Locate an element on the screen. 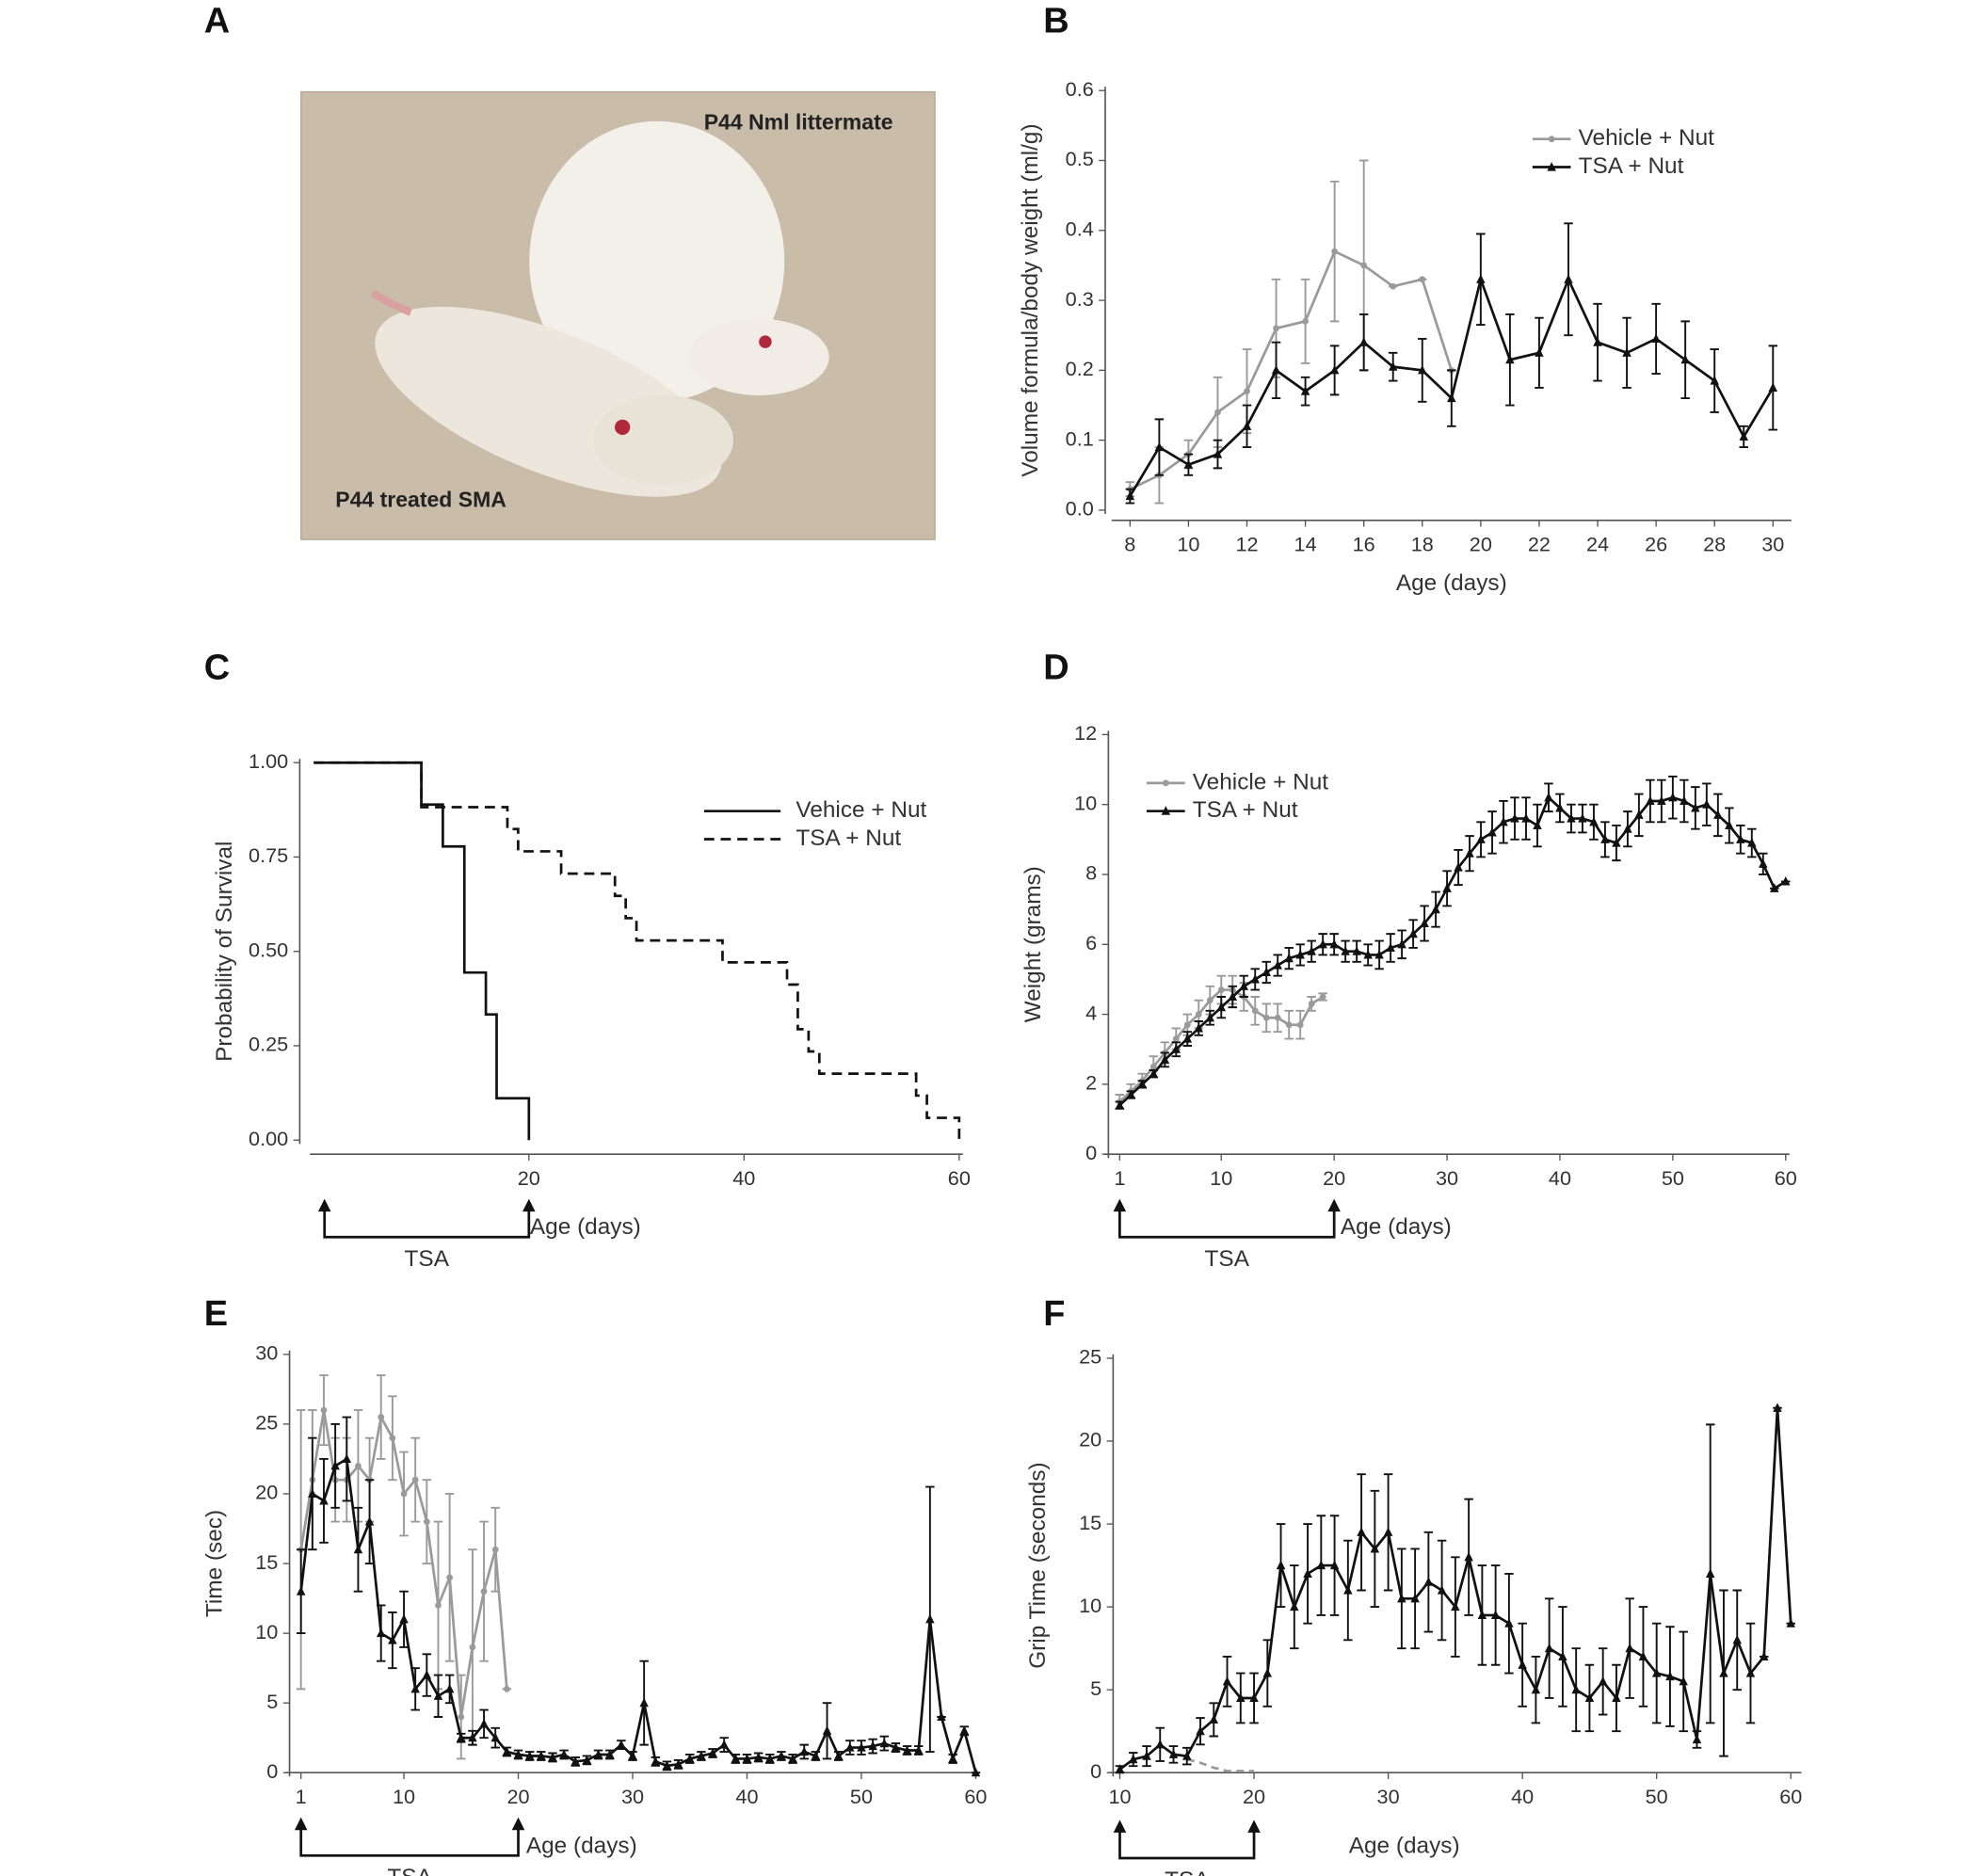 Image resolution: width=1977 pixels, height=1876 pixels. y-tick-label: 0.00 is located at coordinates (268, 1138).